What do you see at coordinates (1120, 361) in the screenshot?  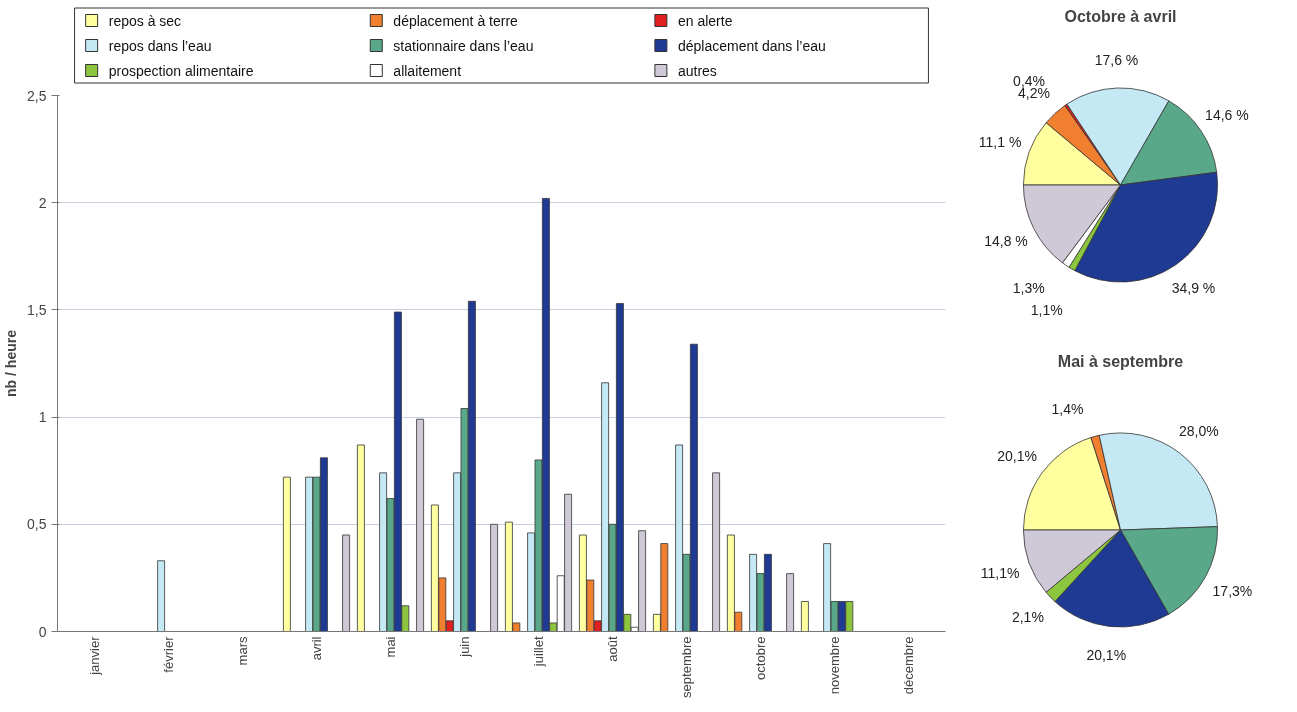 I see `chart-title: Mai à septembre` at bounding box center [1120, 361].